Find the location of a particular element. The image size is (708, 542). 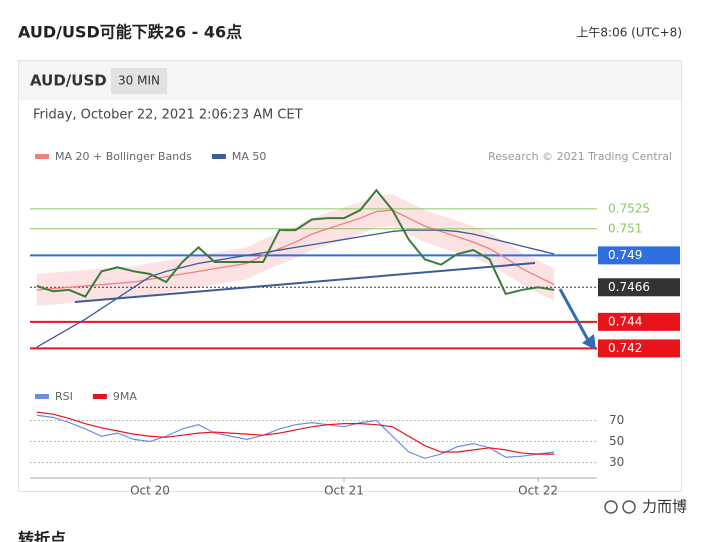

level-label: 0.744 is located at coordinates (625, 321).